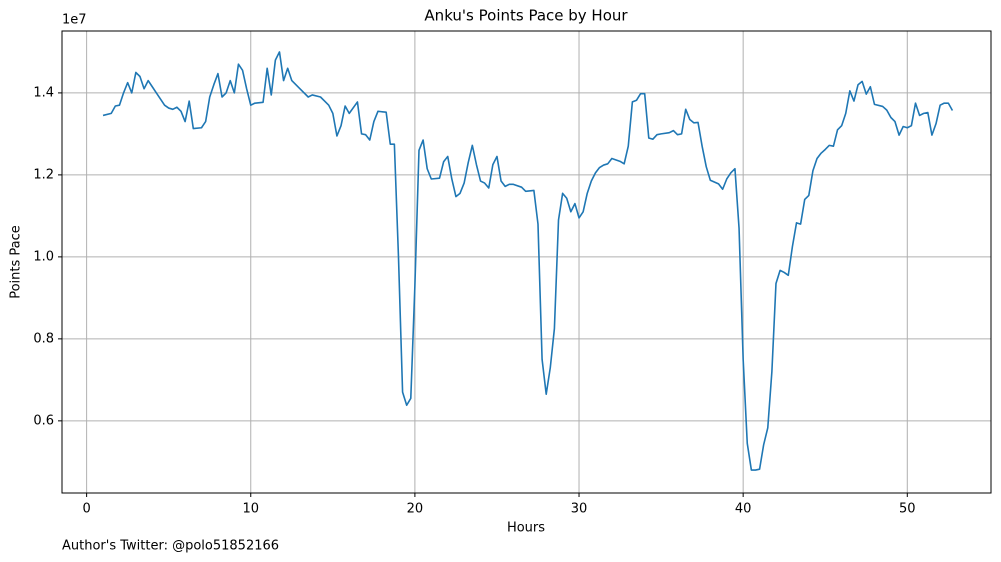 This screenshot has height=562, width=1001. I want to click on y-tick-label: 1.4, so click(43, 92).